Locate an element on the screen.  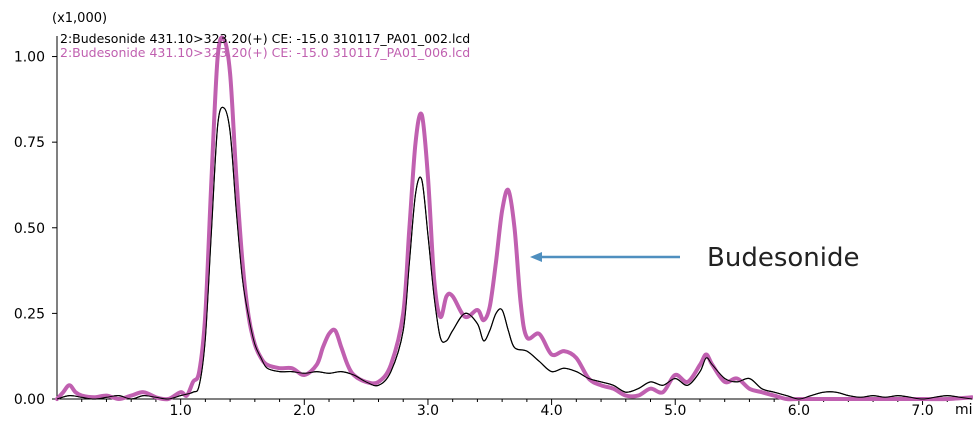
y-tick-label: 0.25 is located at coordinates (29, 314).